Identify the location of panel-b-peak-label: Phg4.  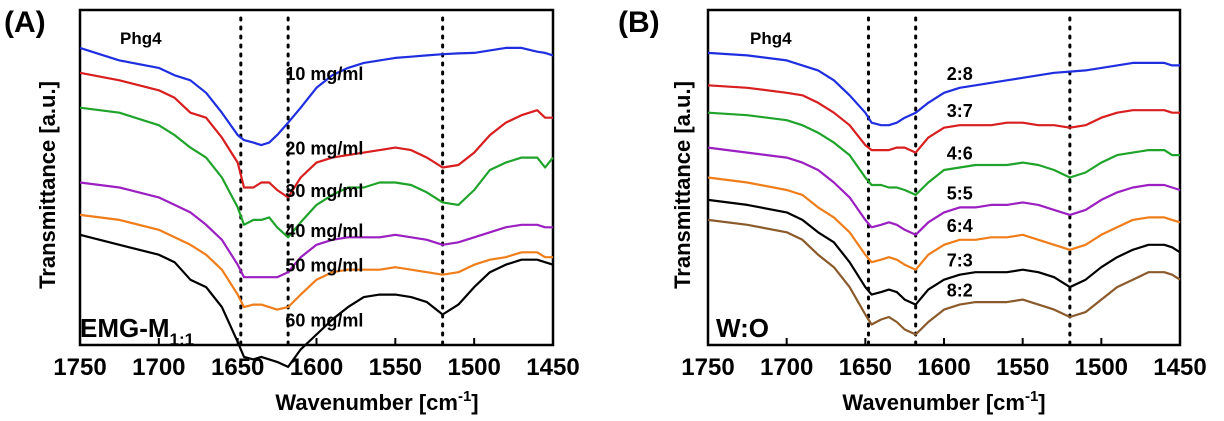
(771, 38).